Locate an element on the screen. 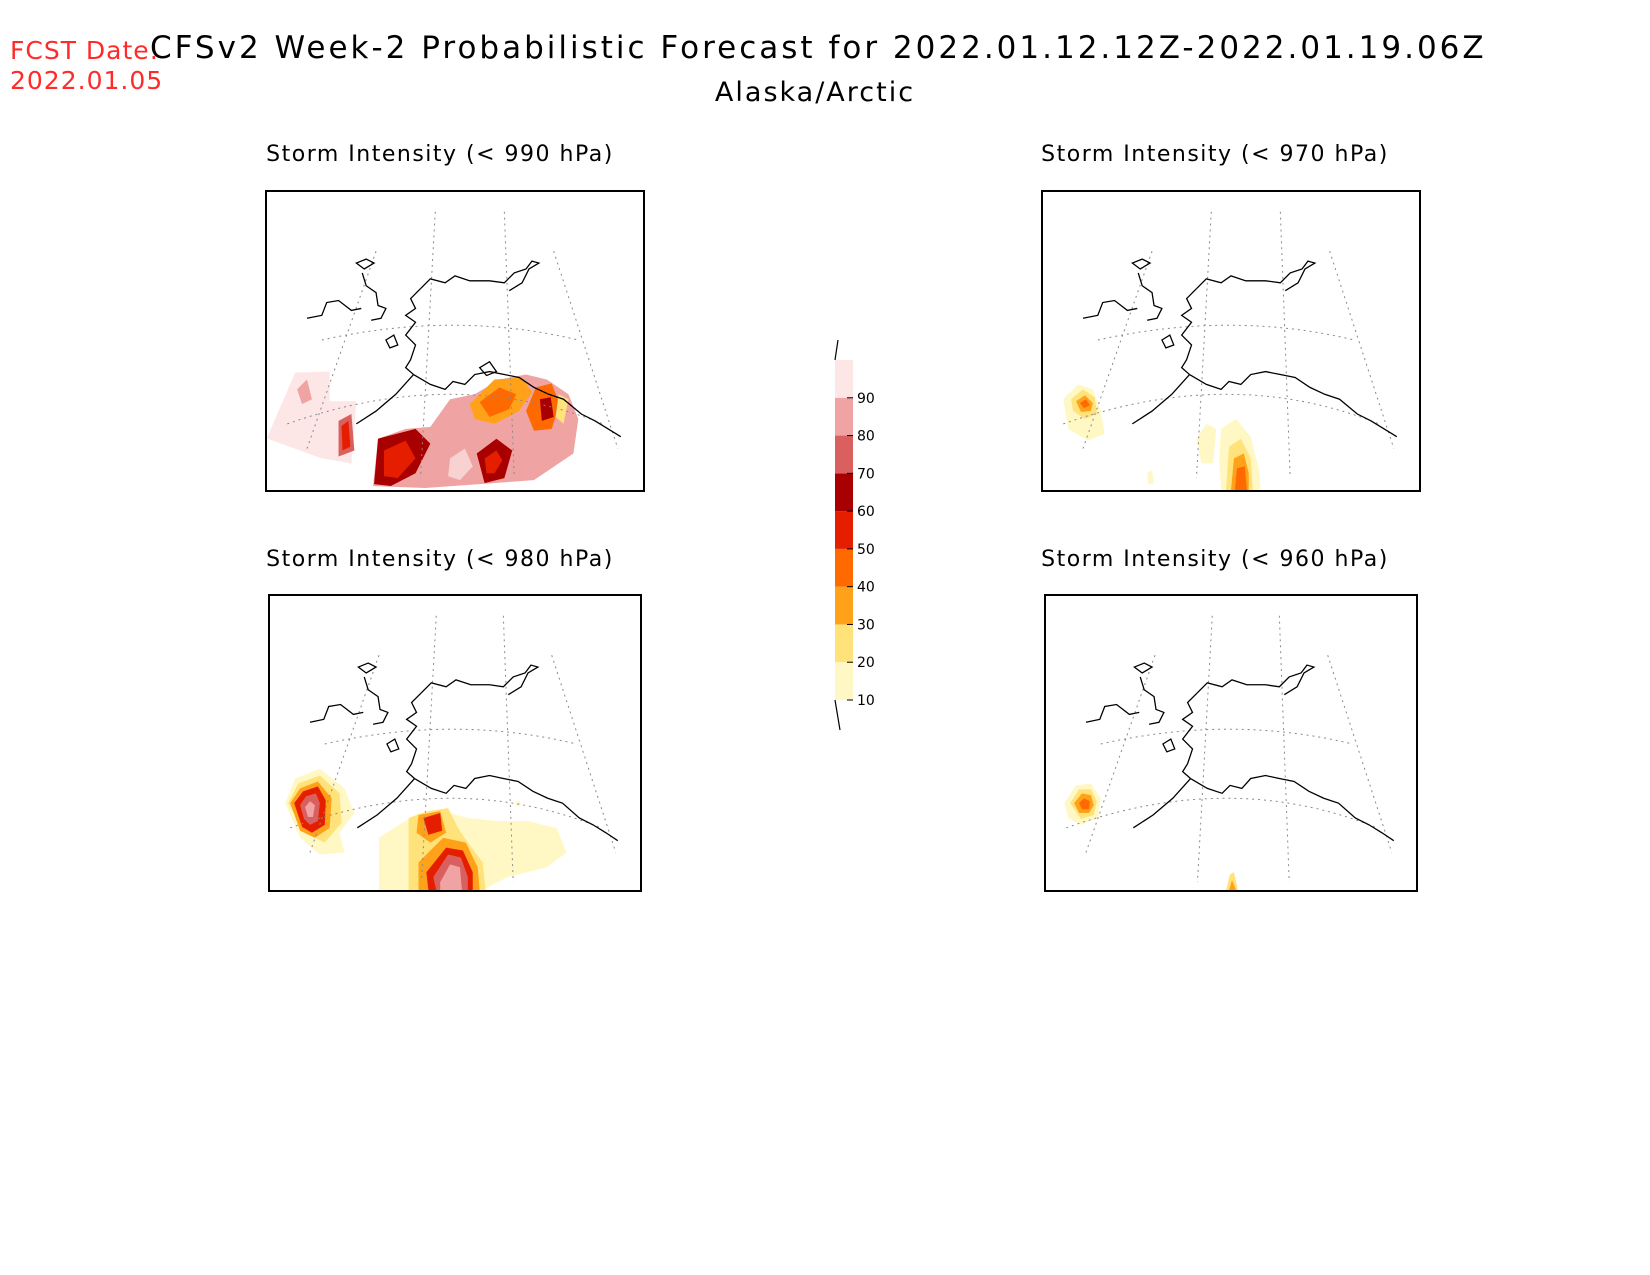  colorbar-label-80: 80 is located at coordinates (866, 437).